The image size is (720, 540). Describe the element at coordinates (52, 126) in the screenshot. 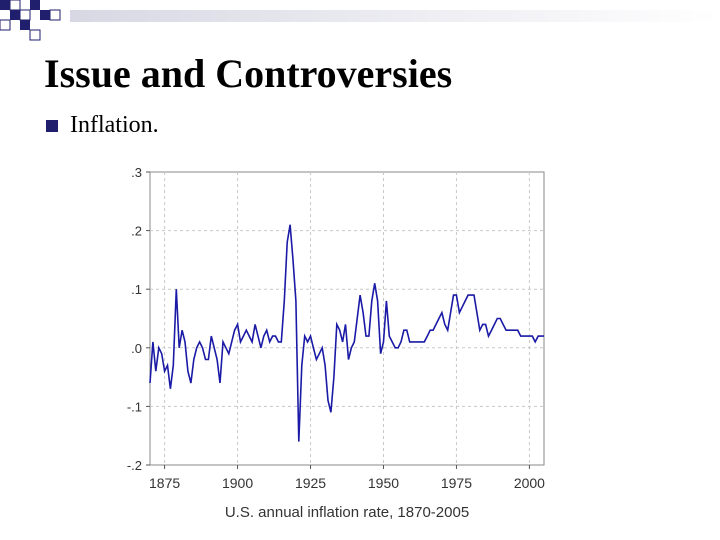

I see `bullet-square-icon` at that location.